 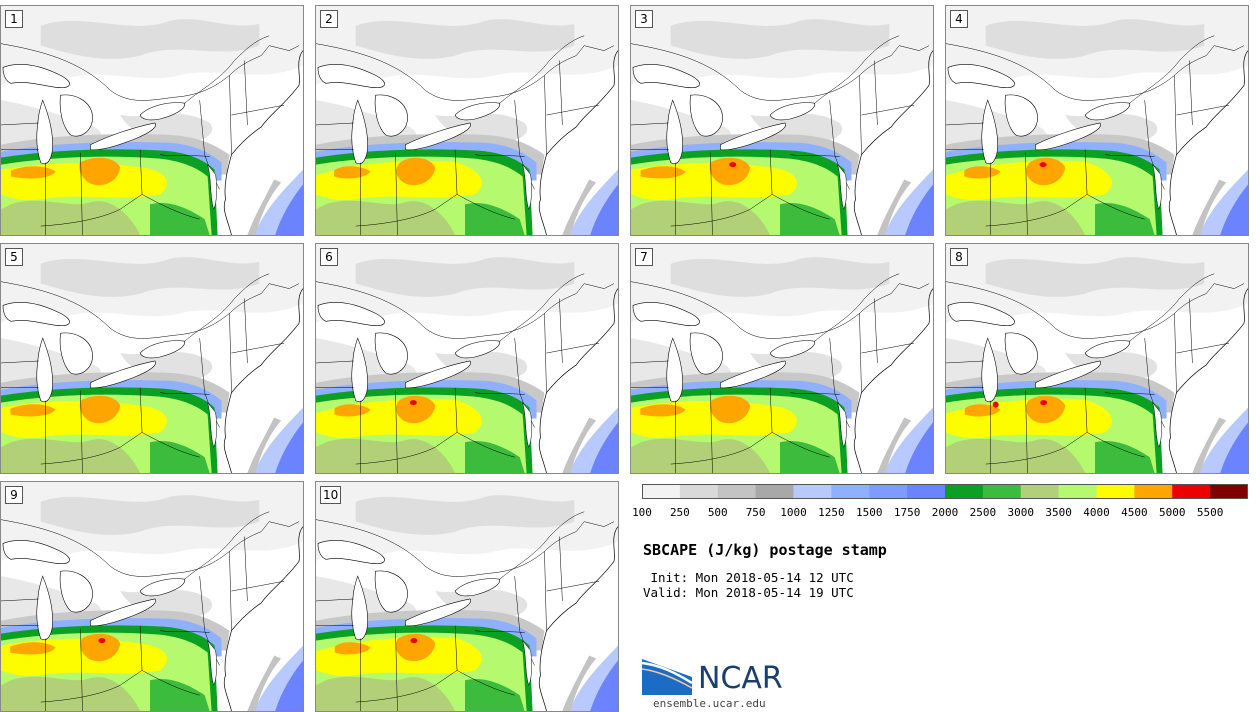 What do you see at coordinates (959, 257) in the screenshot?
I see `member-number: 8` at bounding box center [959, 257].